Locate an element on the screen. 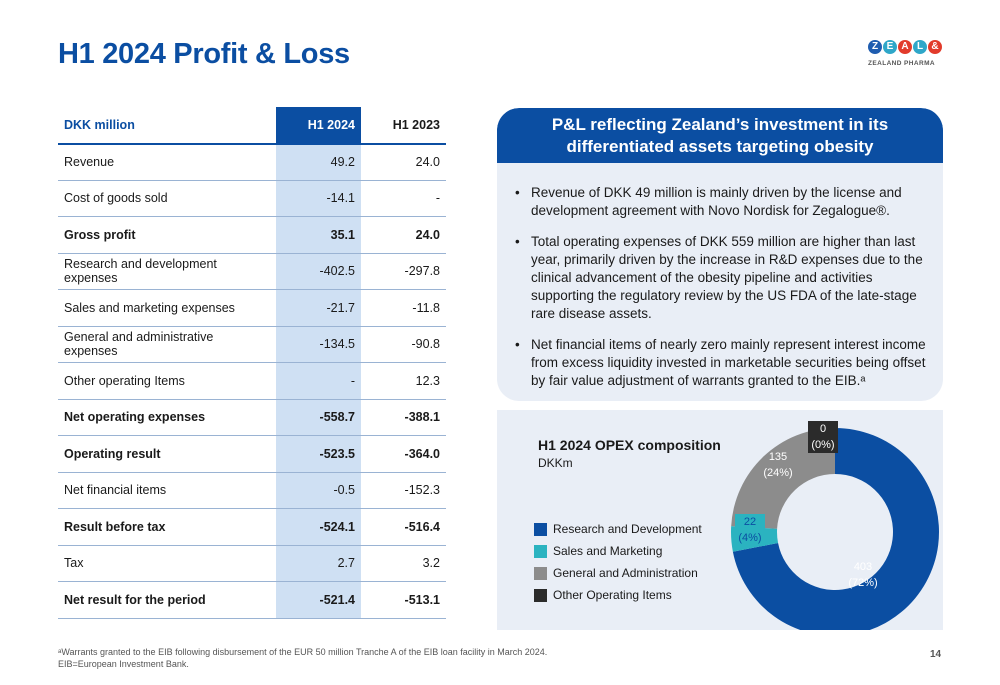  logo-letter: E is located at coordinates (890, 47).